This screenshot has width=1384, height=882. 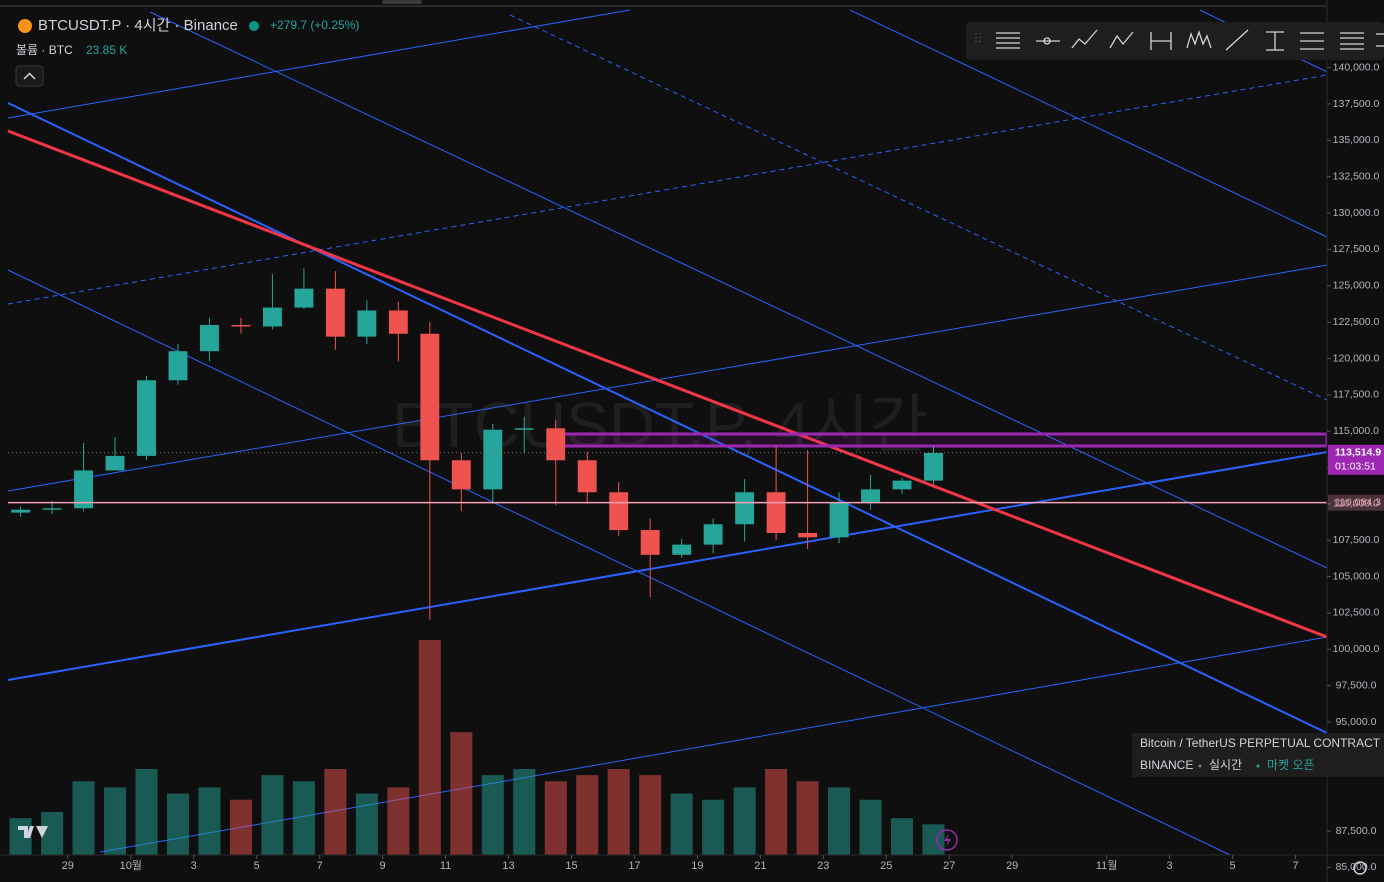 I want to click on separator, so click(x=1258, y=766).